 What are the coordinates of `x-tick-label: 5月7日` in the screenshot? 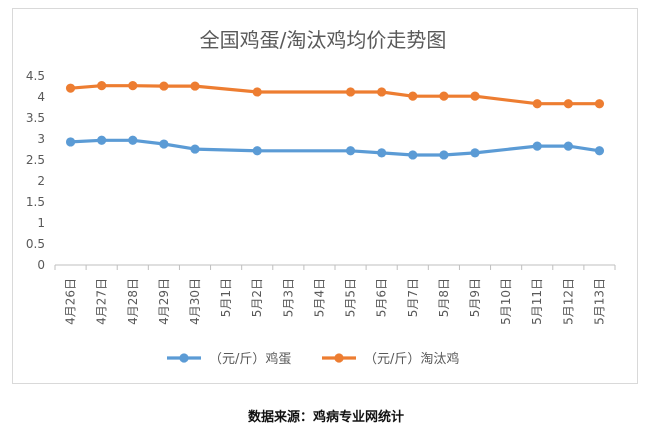 It's located at (413, 297).